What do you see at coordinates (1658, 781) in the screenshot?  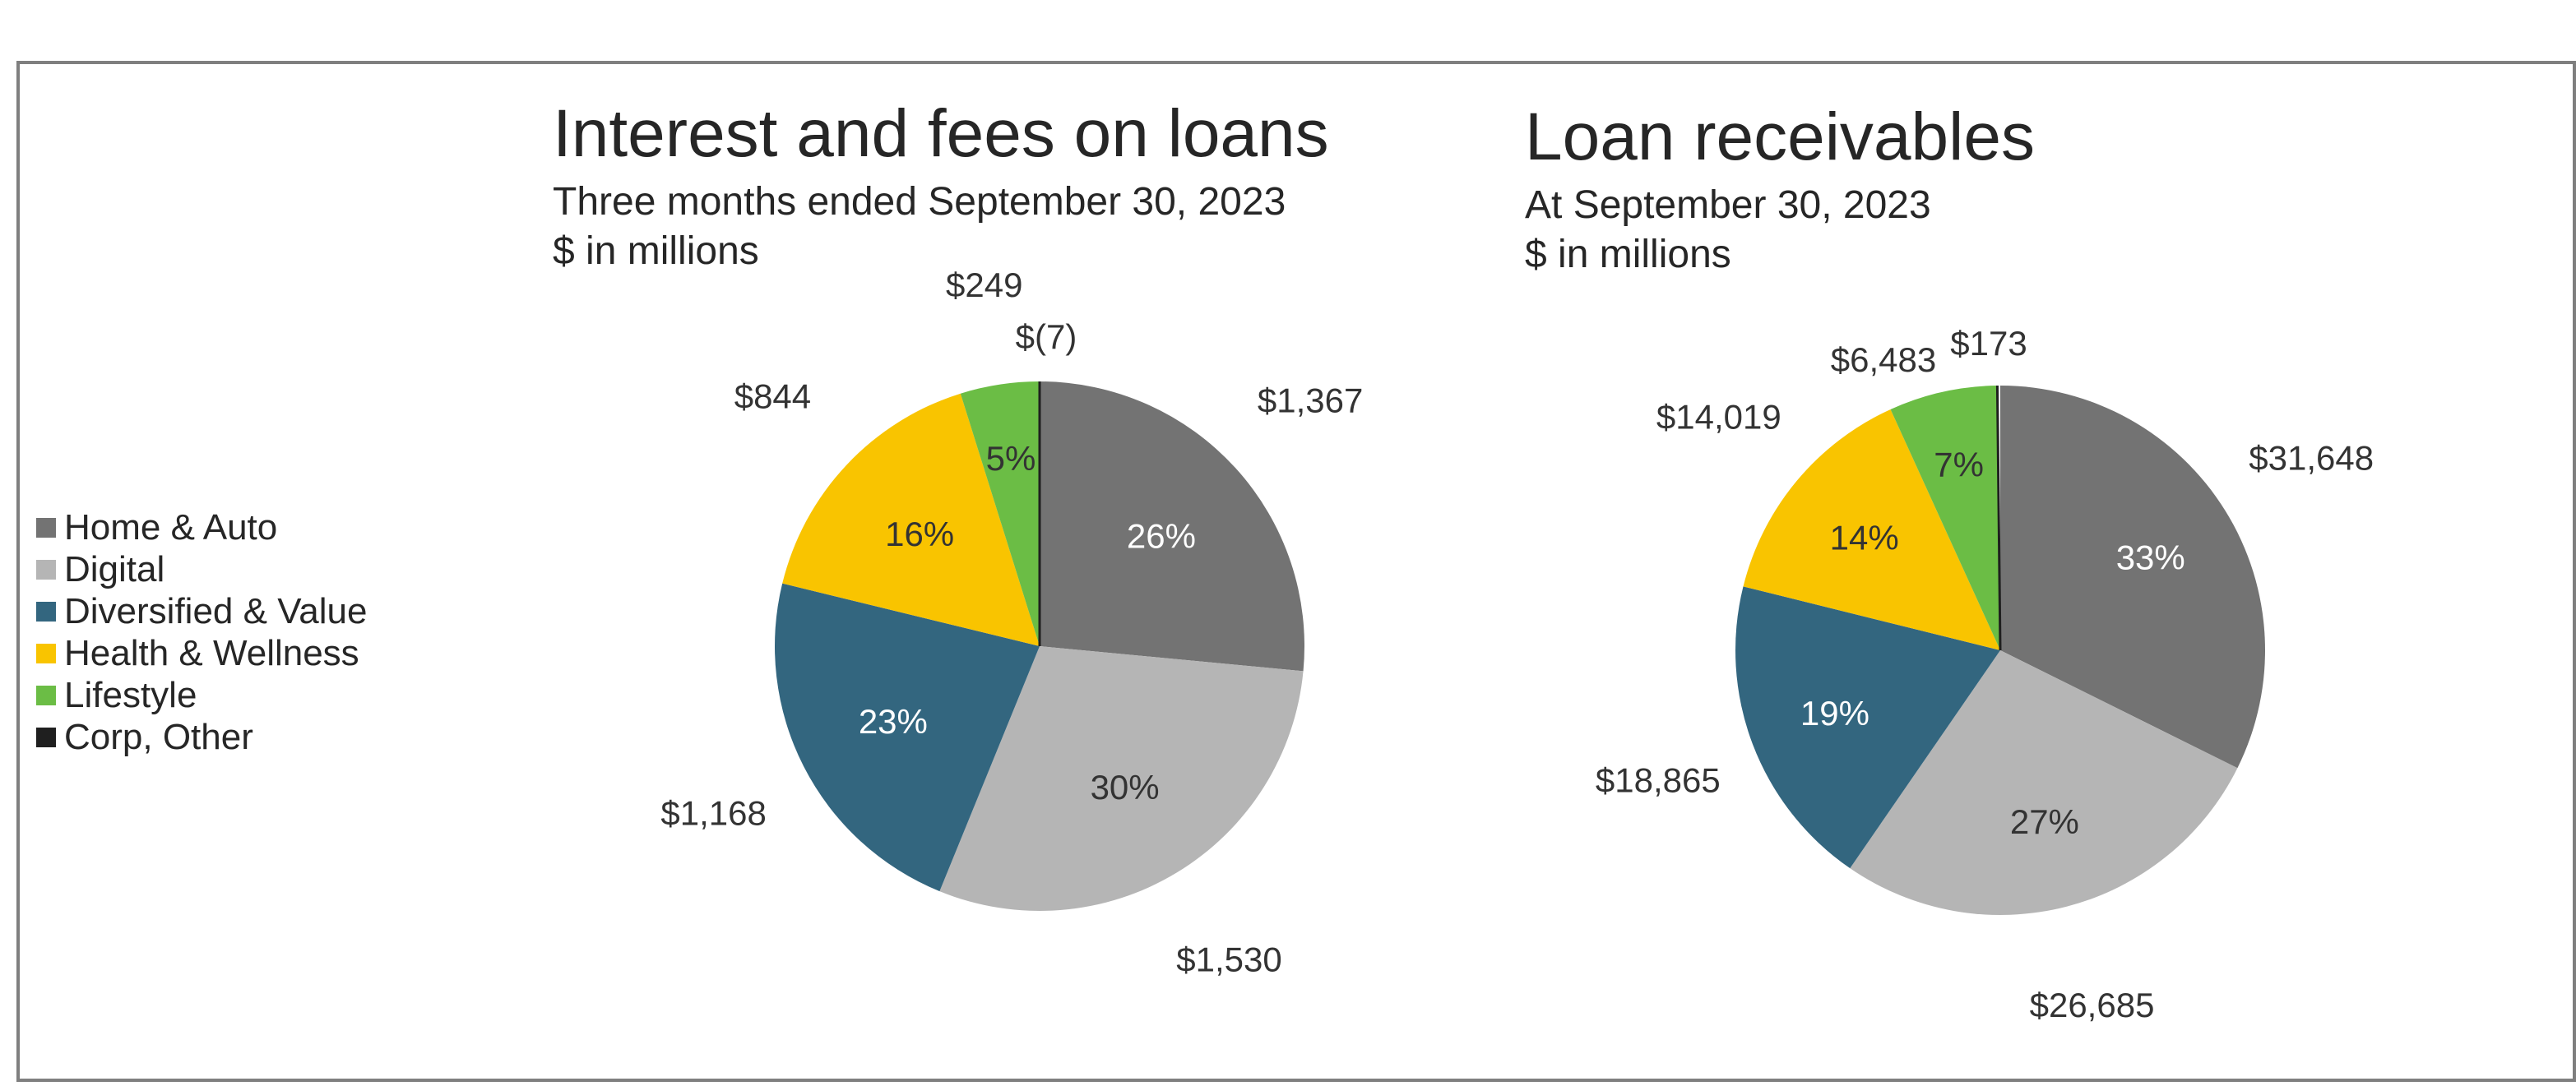 I see `pie-value-label: $18,865` at bounding box center [1658, 781].